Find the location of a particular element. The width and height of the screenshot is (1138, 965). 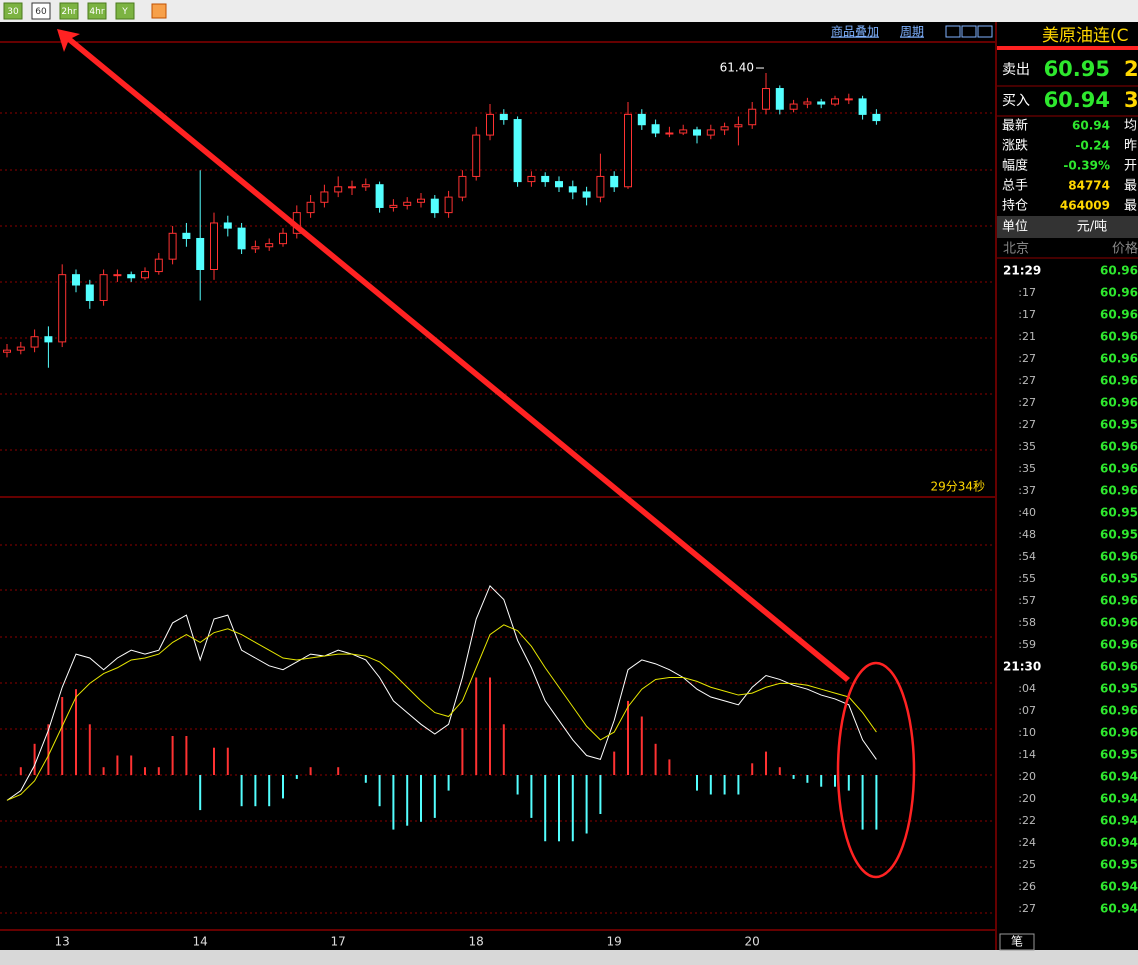

tab-label: 笔 is located at coordinates (1017, 941).